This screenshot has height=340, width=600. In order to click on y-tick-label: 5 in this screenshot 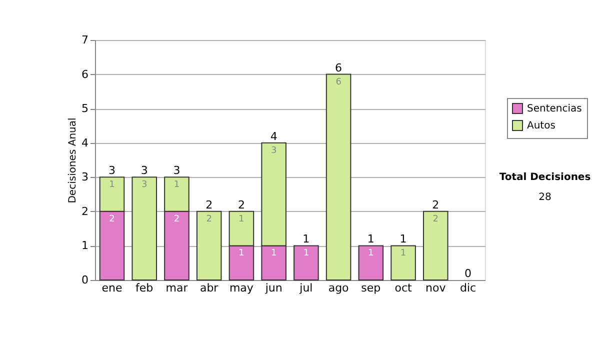, I will do `click(85, 109)`.